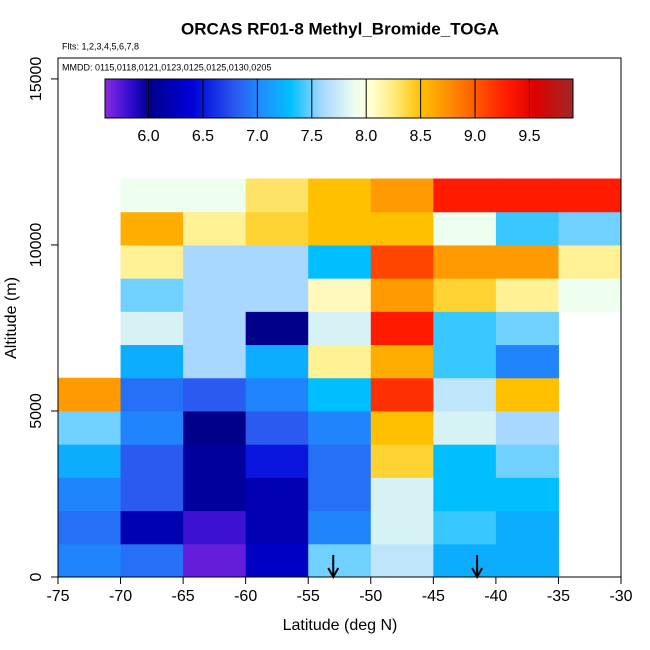 Image resolution: width=650 pixels, height=650 pixels. I want to click on colorbar, so click(339, 98).